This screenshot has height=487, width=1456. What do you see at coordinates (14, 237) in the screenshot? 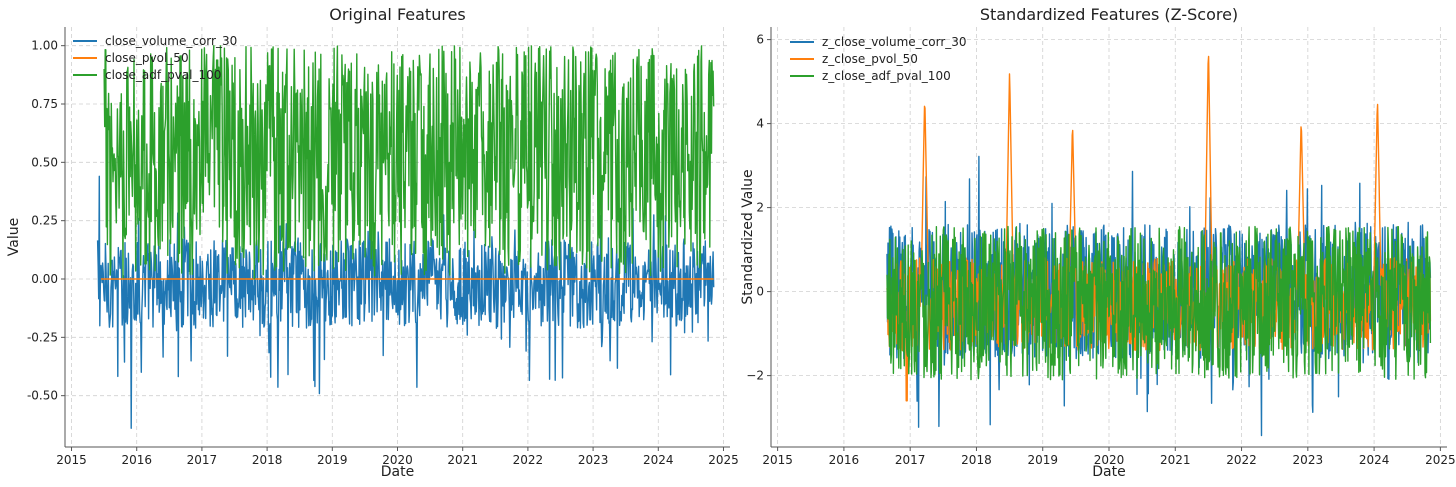
I see `y-axis-label-original: Value` at bounding box center [14, 237].